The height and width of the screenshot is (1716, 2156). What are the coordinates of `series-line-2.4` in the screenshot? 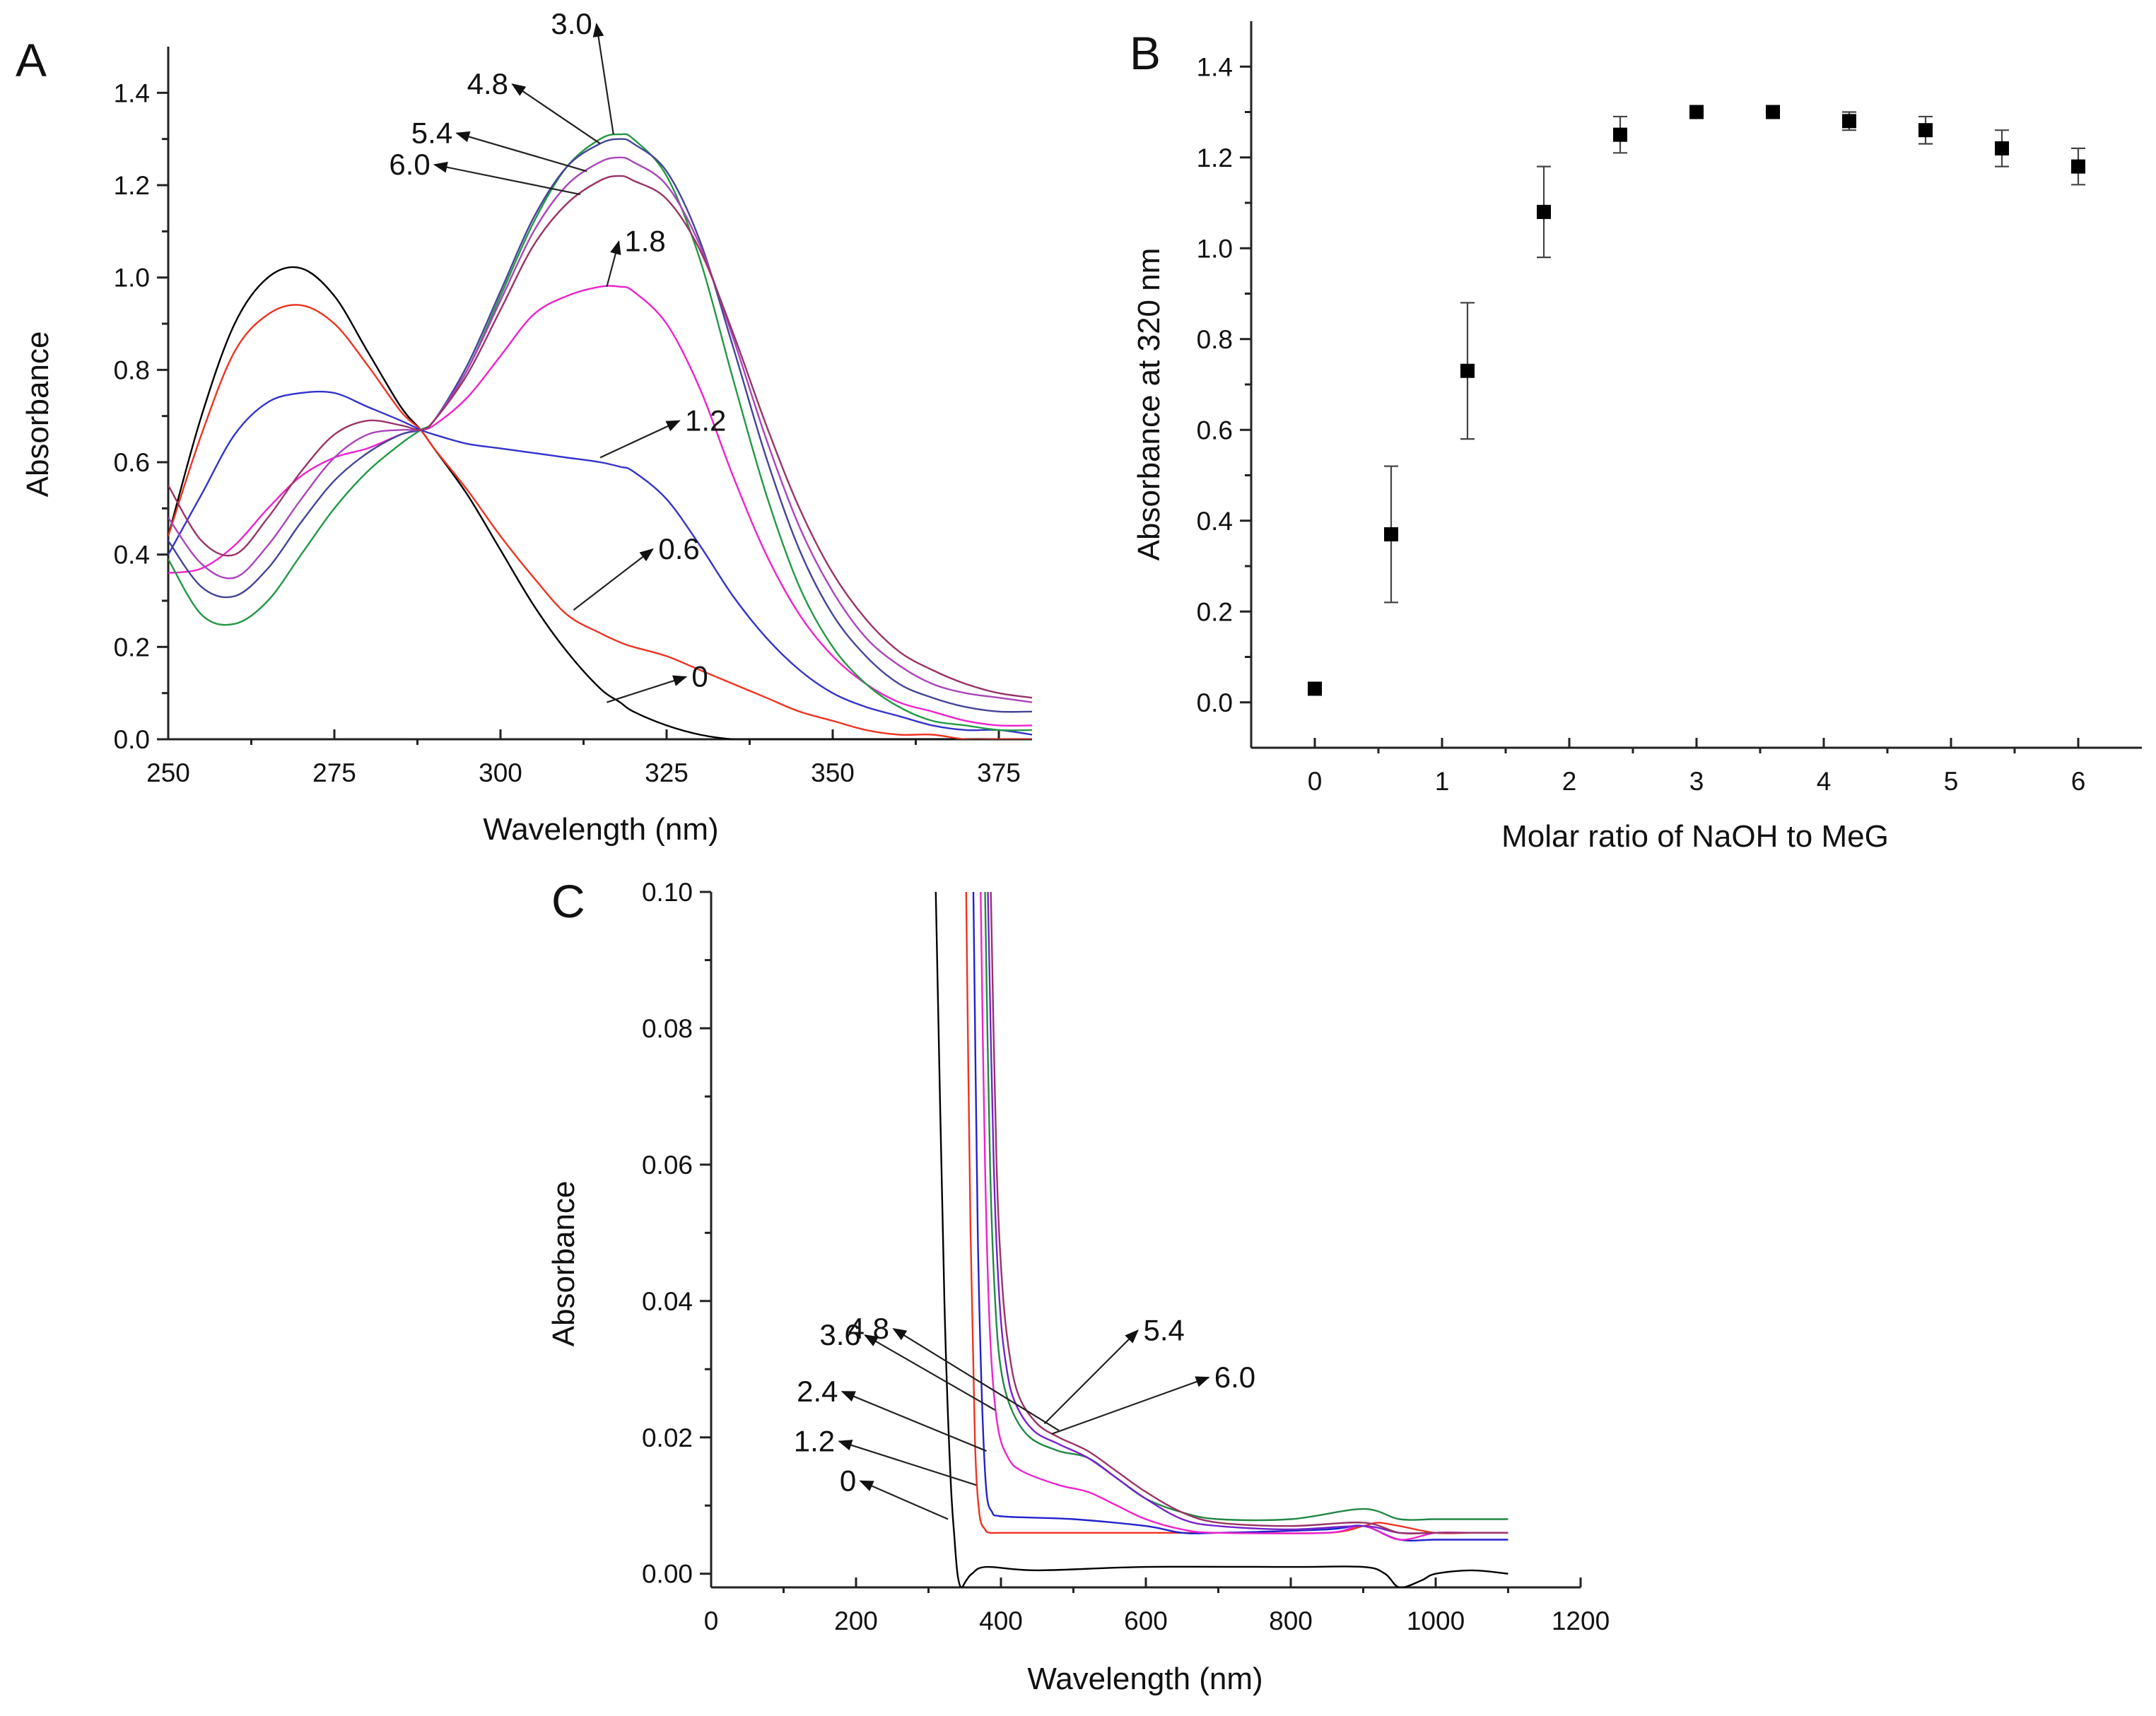 It's located at (1240, 1217).